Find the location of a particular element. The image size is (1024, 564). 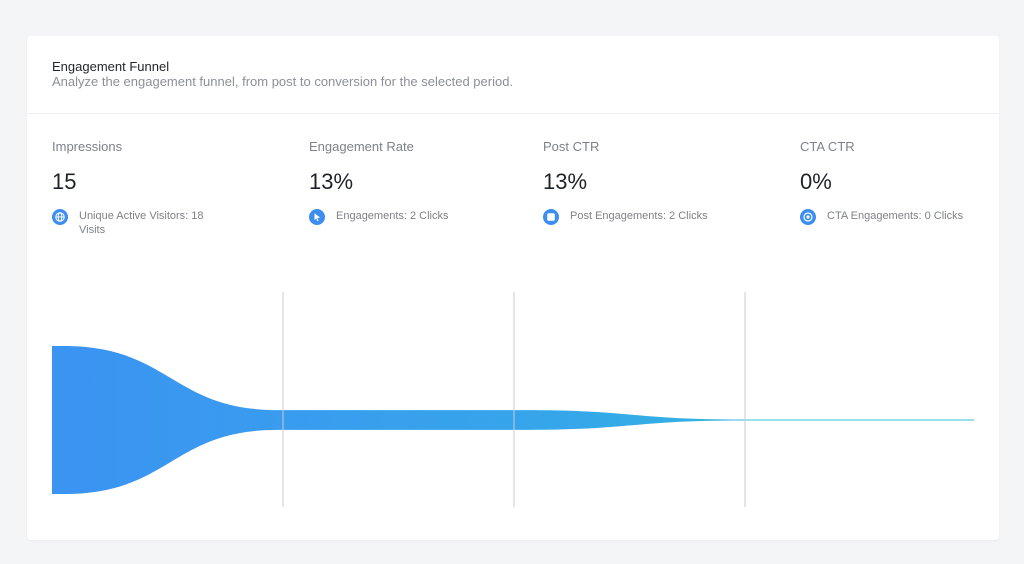

metric-subtext-label: Engagements: 2 Clicks is located at coordinates (392, 216).